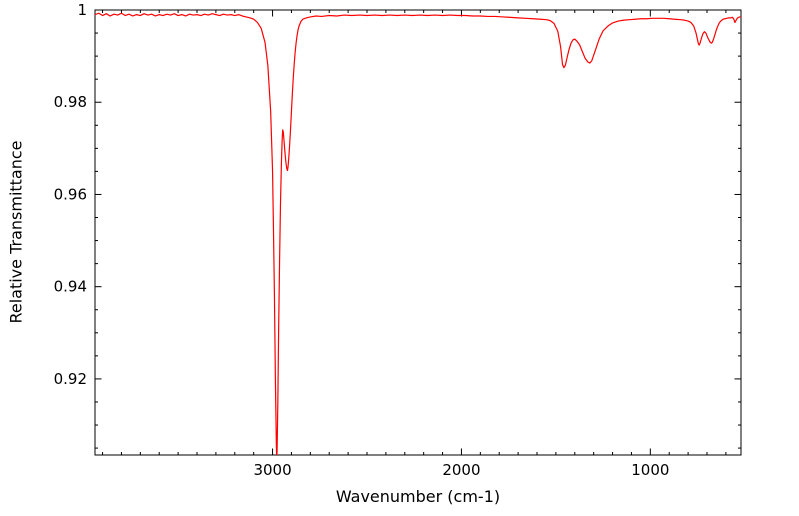  Describe the element at coordinates (272, 470) in the screenshot. I see `x-tick-label: 3000` at that location.